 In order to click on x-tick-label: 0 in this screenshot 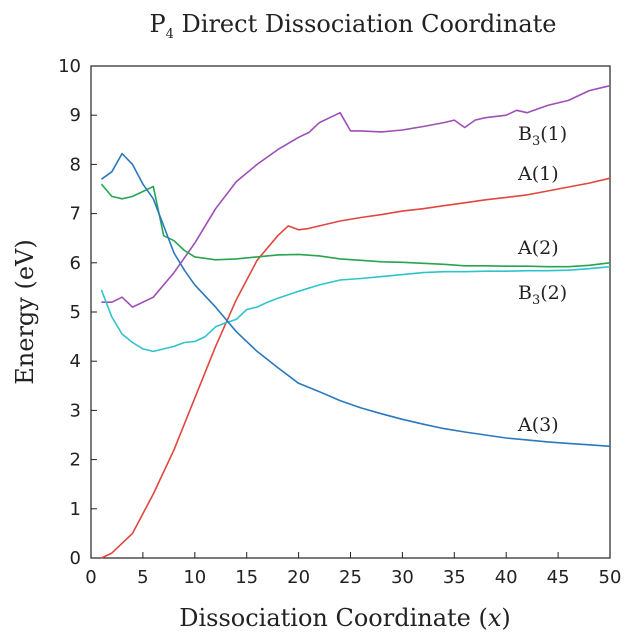, I will do `click(90, 577)`.